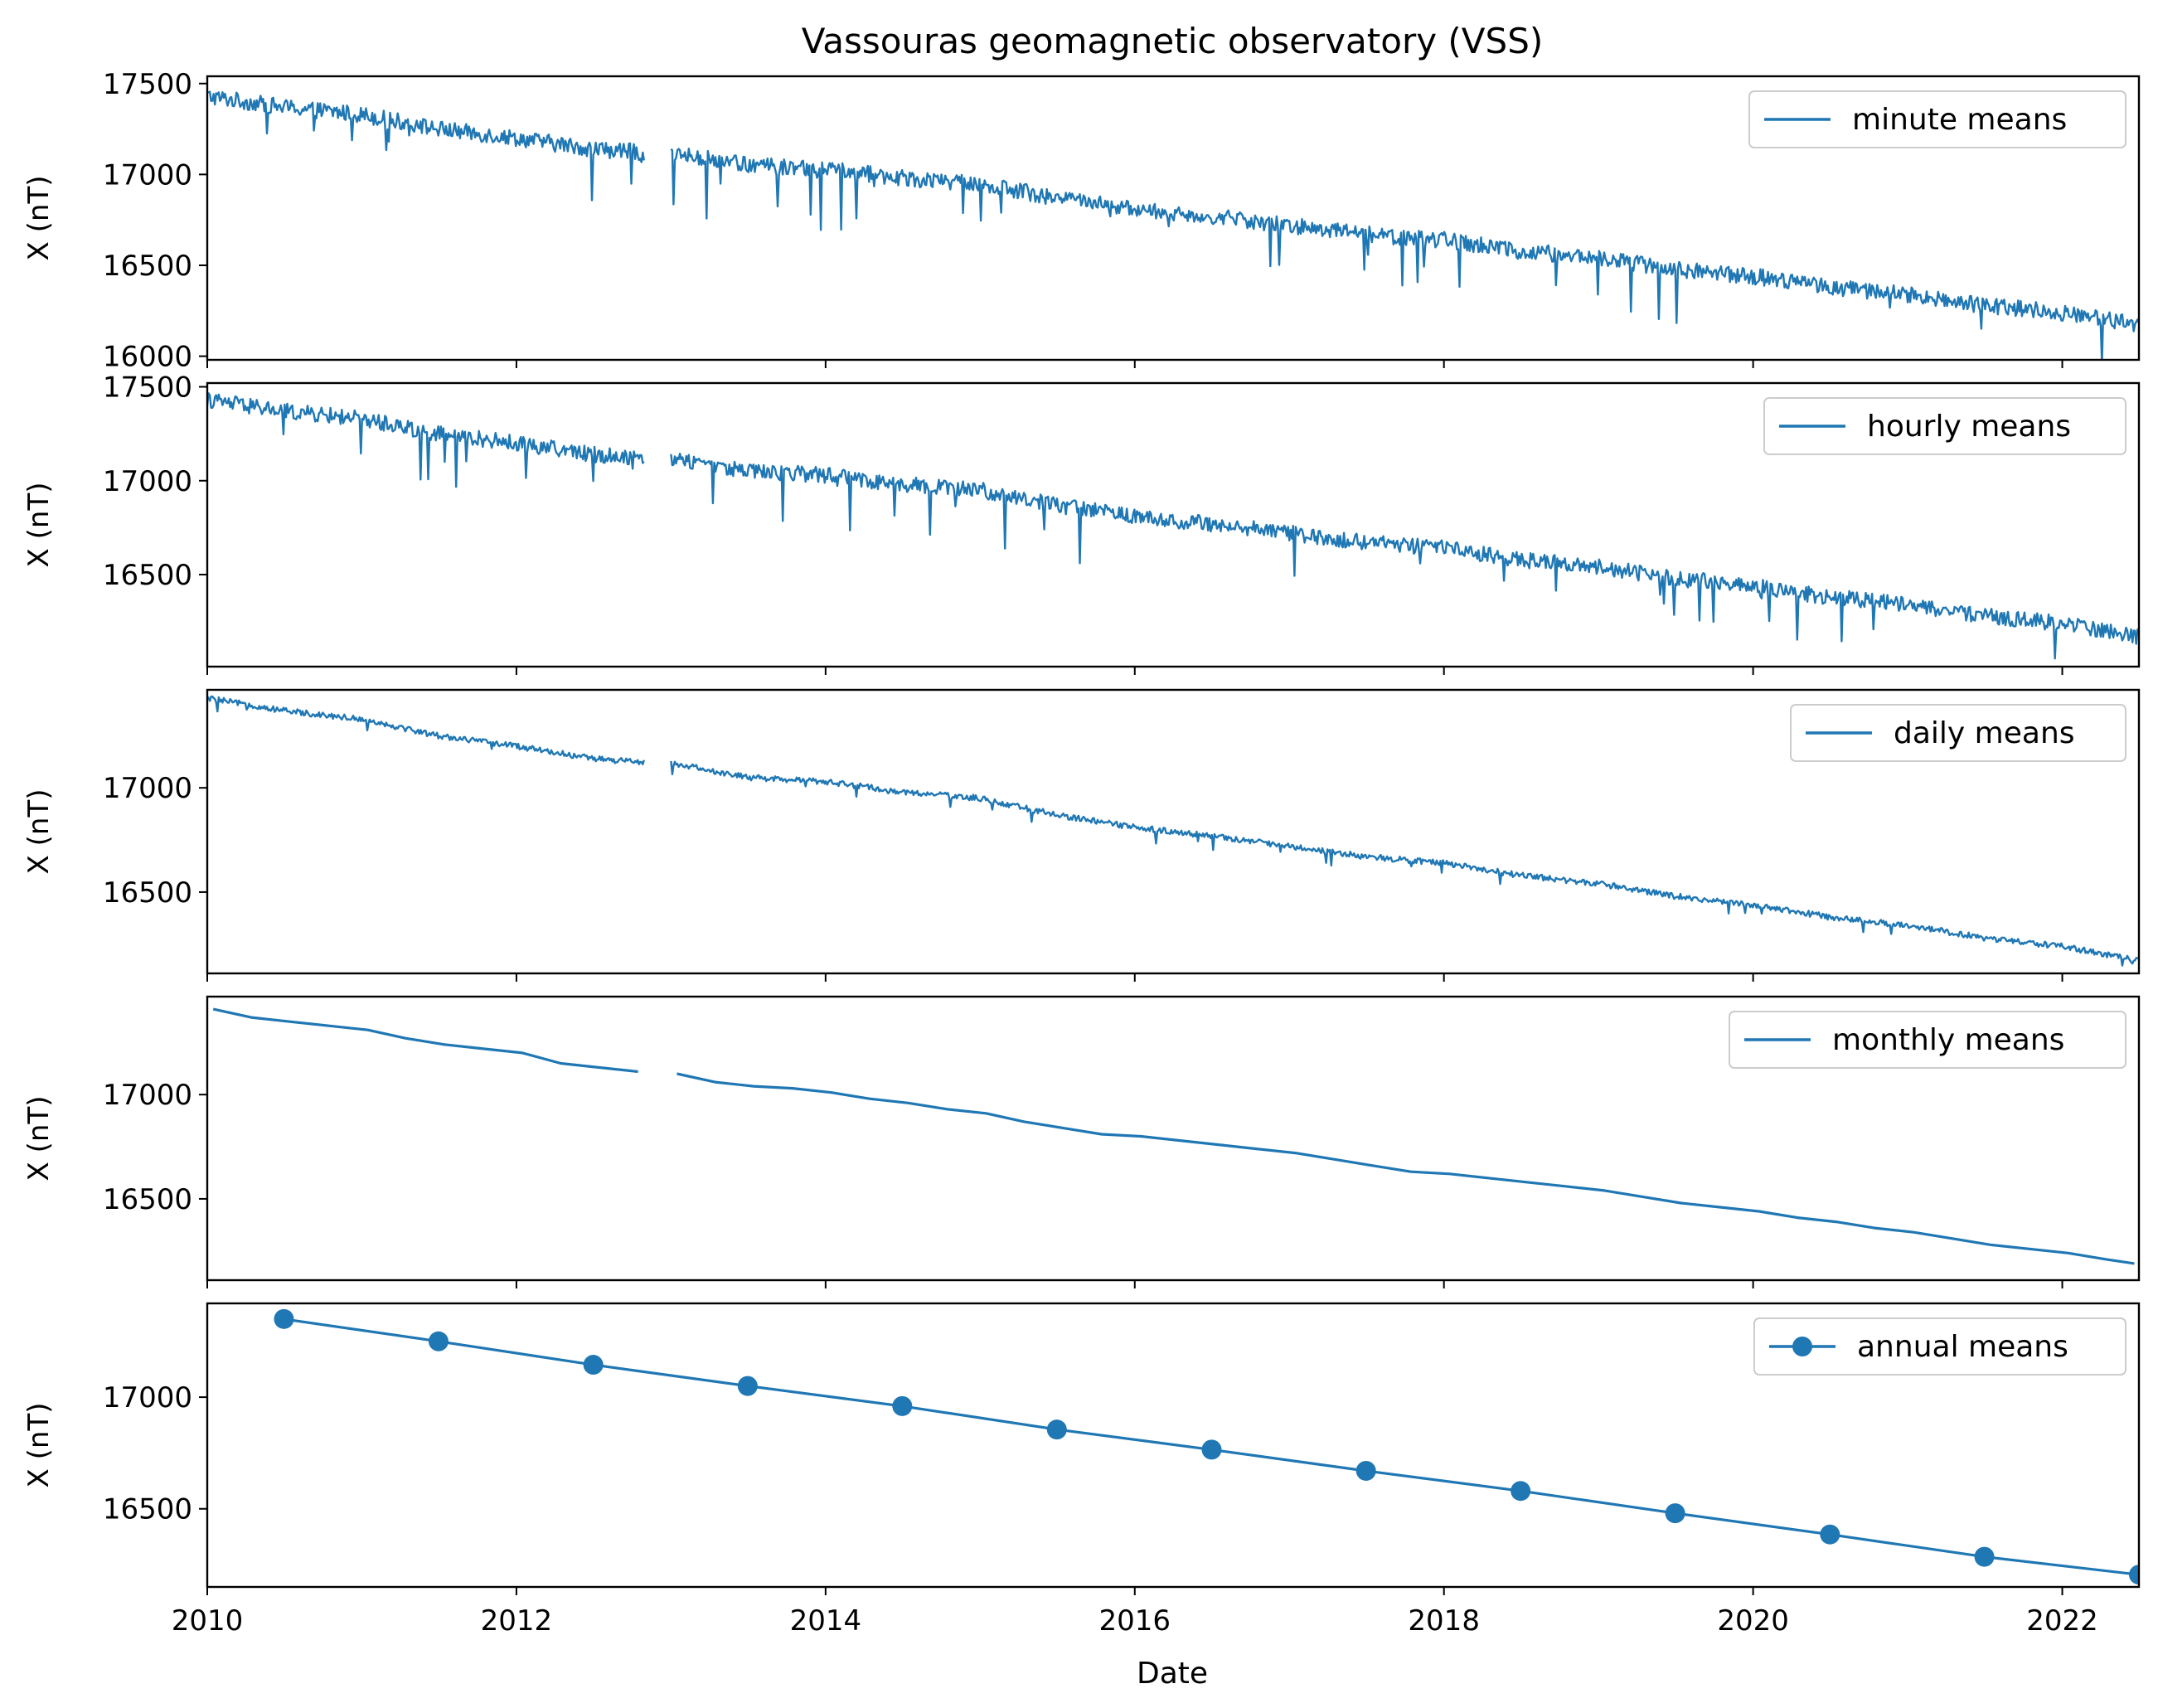  I want to click on legend: daily means, so click(1958, 733).